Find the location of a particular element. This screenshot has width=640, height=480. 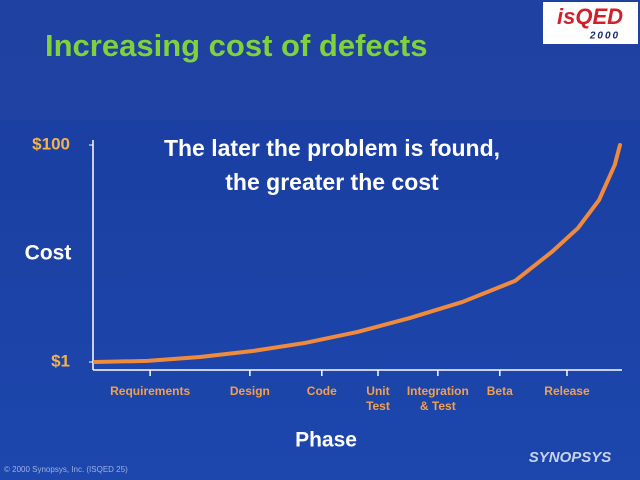

annotation: The later the problem is found, is located at coordinates (332, 148).